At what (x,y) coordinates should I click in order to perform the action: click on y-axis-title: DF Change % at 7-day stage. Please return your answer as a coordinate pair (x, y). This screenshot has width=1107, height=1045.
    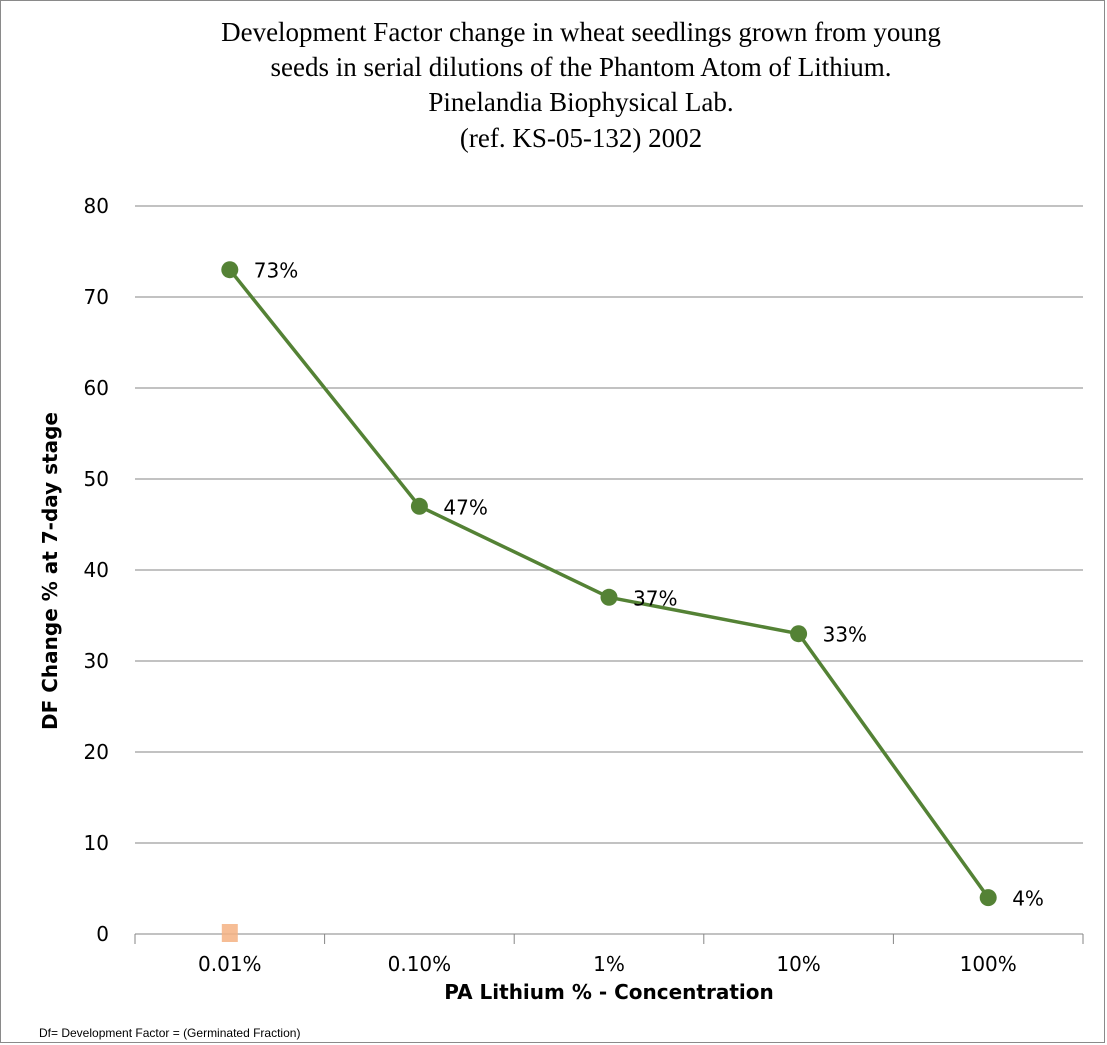
    Looking at the image, I should click on (50, 571).